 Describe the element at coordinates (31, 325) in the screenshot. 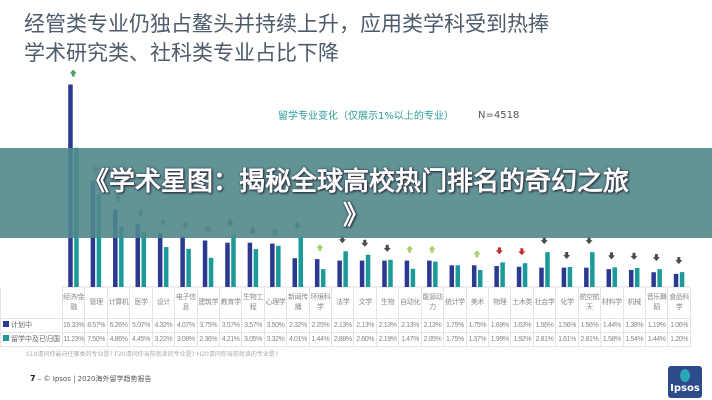

I see `series-label: 计划中` at that location.